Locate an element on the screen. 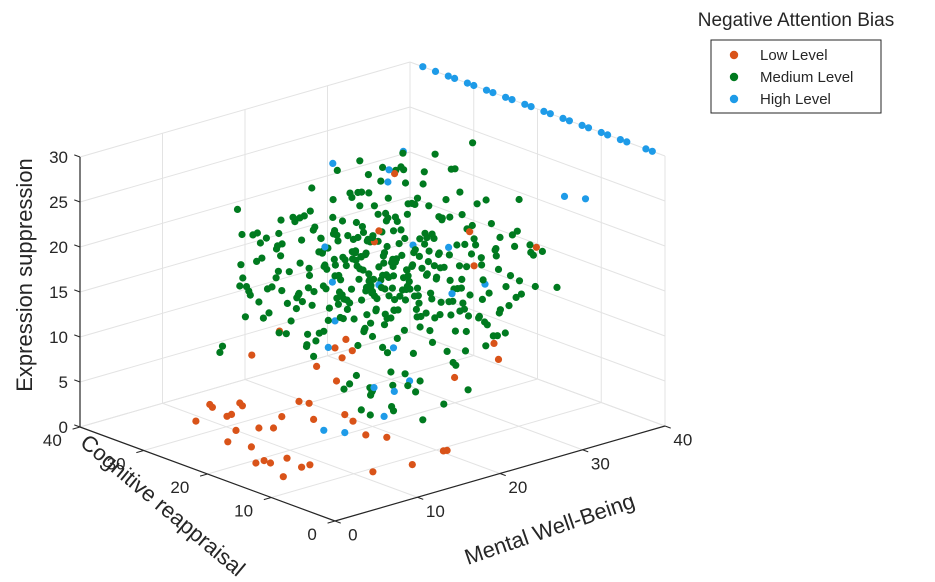 This screenshot has width=935, height=582. legend-item-low: Low Level is located at coordinates (778, 55).